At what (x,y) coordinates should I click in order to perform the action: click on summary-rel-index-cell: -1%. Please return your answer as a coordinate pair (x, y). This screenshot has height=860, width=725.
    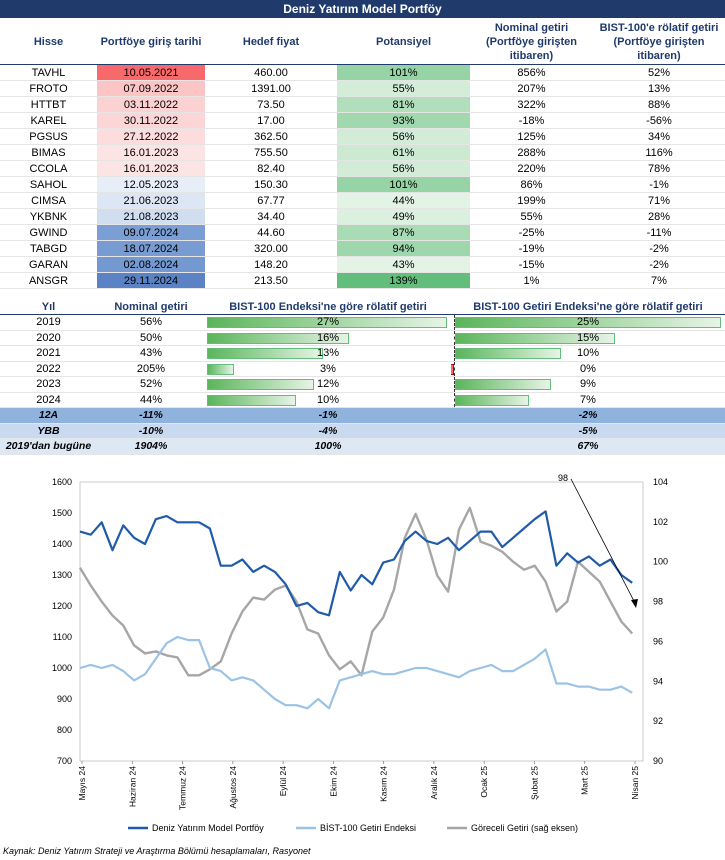
    Looking at the image, I should click on (328, 415).